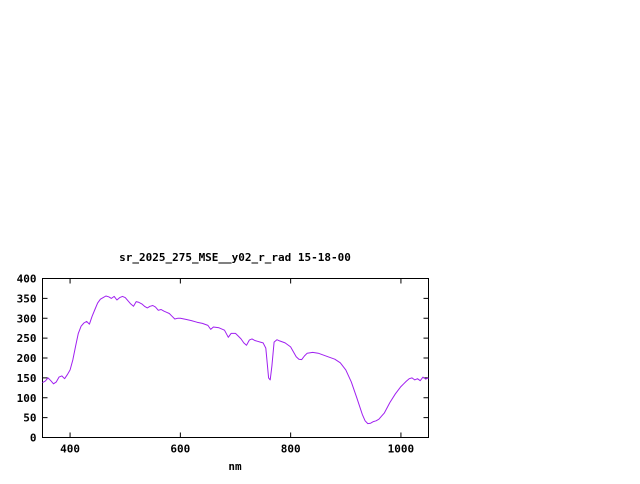  I want to click on y-tick-label: 100, so click(27, 398).